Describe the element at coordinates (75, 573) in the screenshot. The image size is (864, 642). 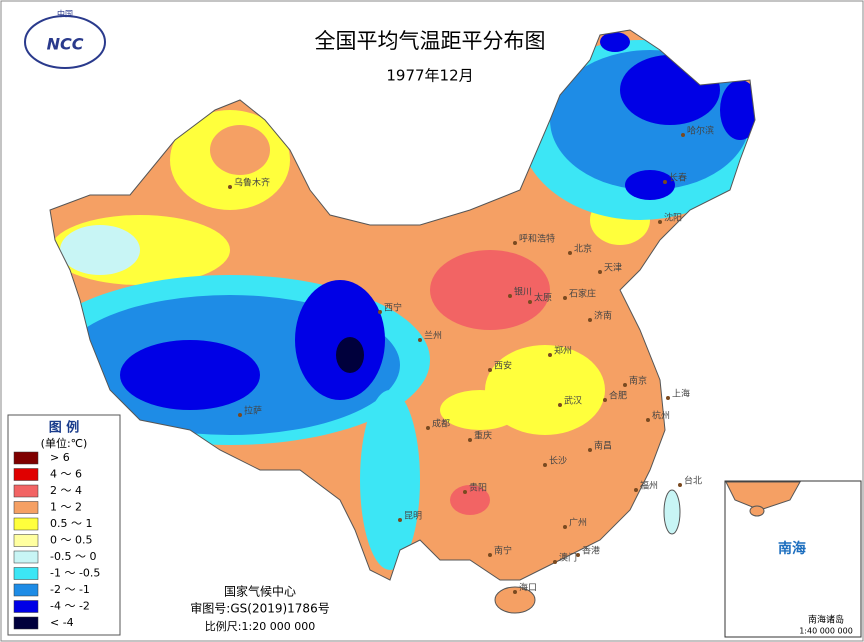
I see `legend-label: -1 ～ -0.5` at that location.